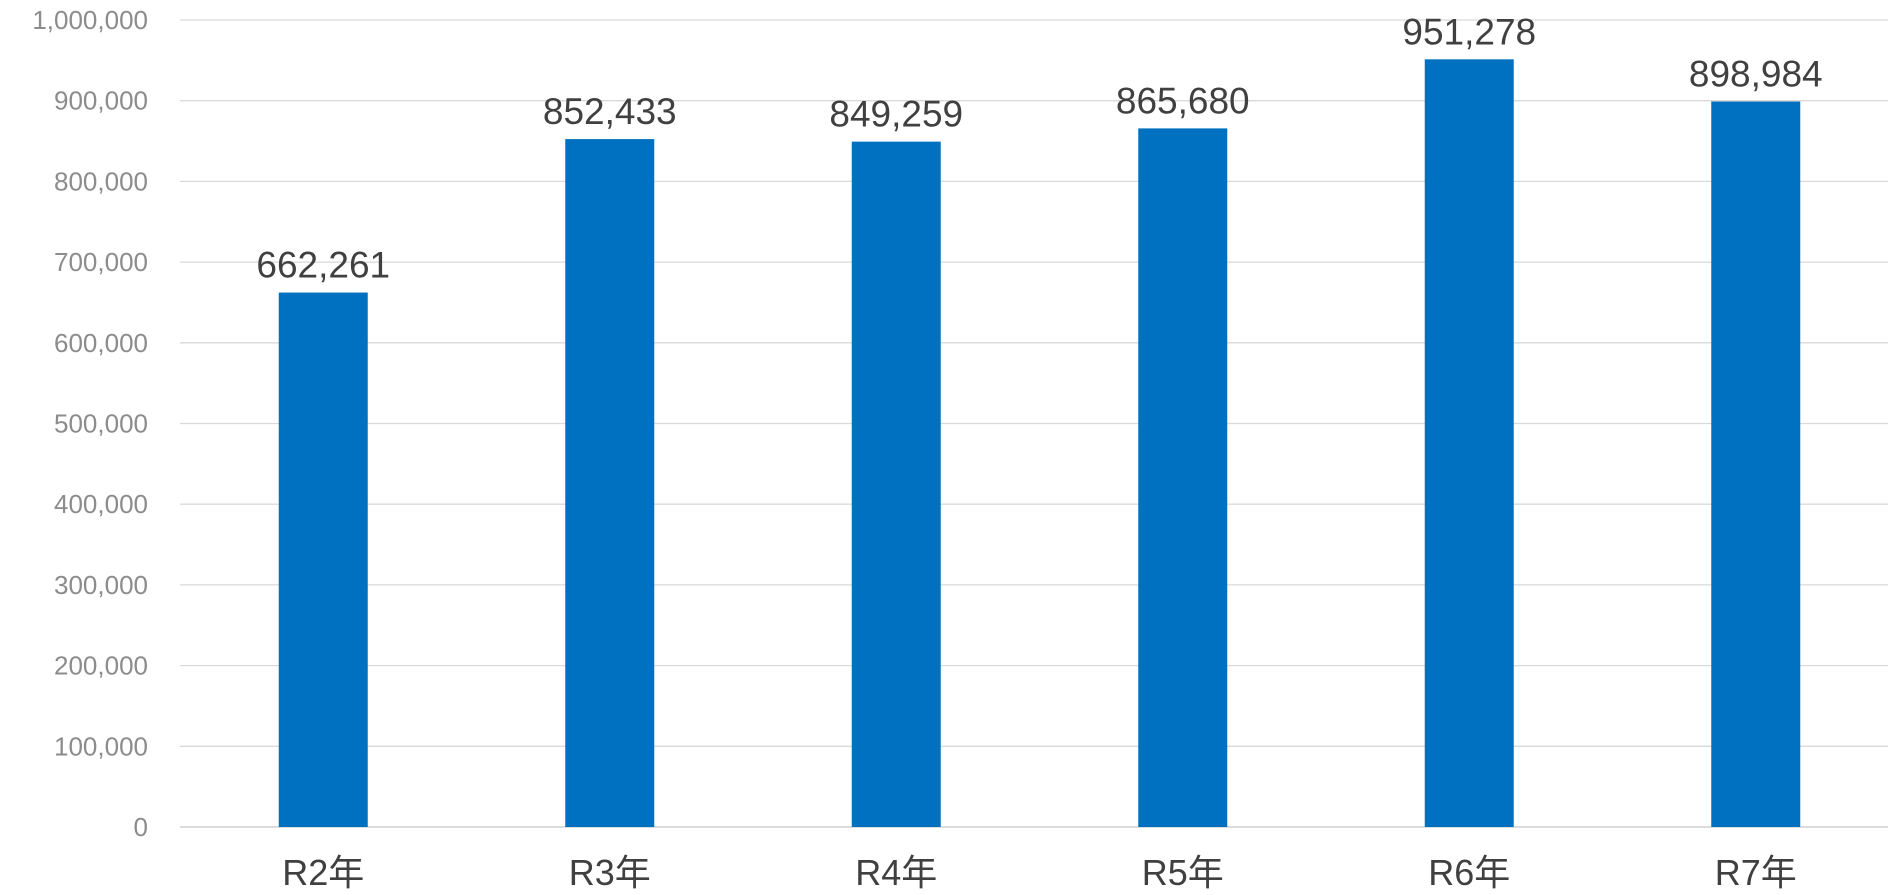 The height and width of the screenshot is (895, 1888). I want to click on x-axis-tick-labels: R2年 R3年 R4年 R5年 R6年 R7年, so click(1039, 872).